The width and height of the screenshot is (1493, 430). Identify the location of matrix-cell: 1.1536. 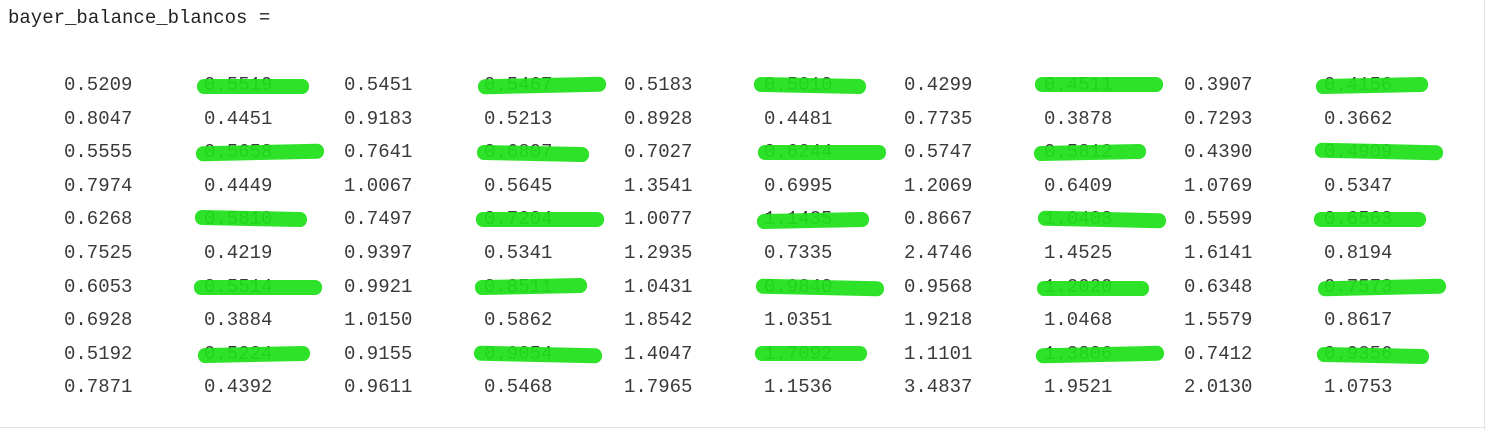
(824, 387).